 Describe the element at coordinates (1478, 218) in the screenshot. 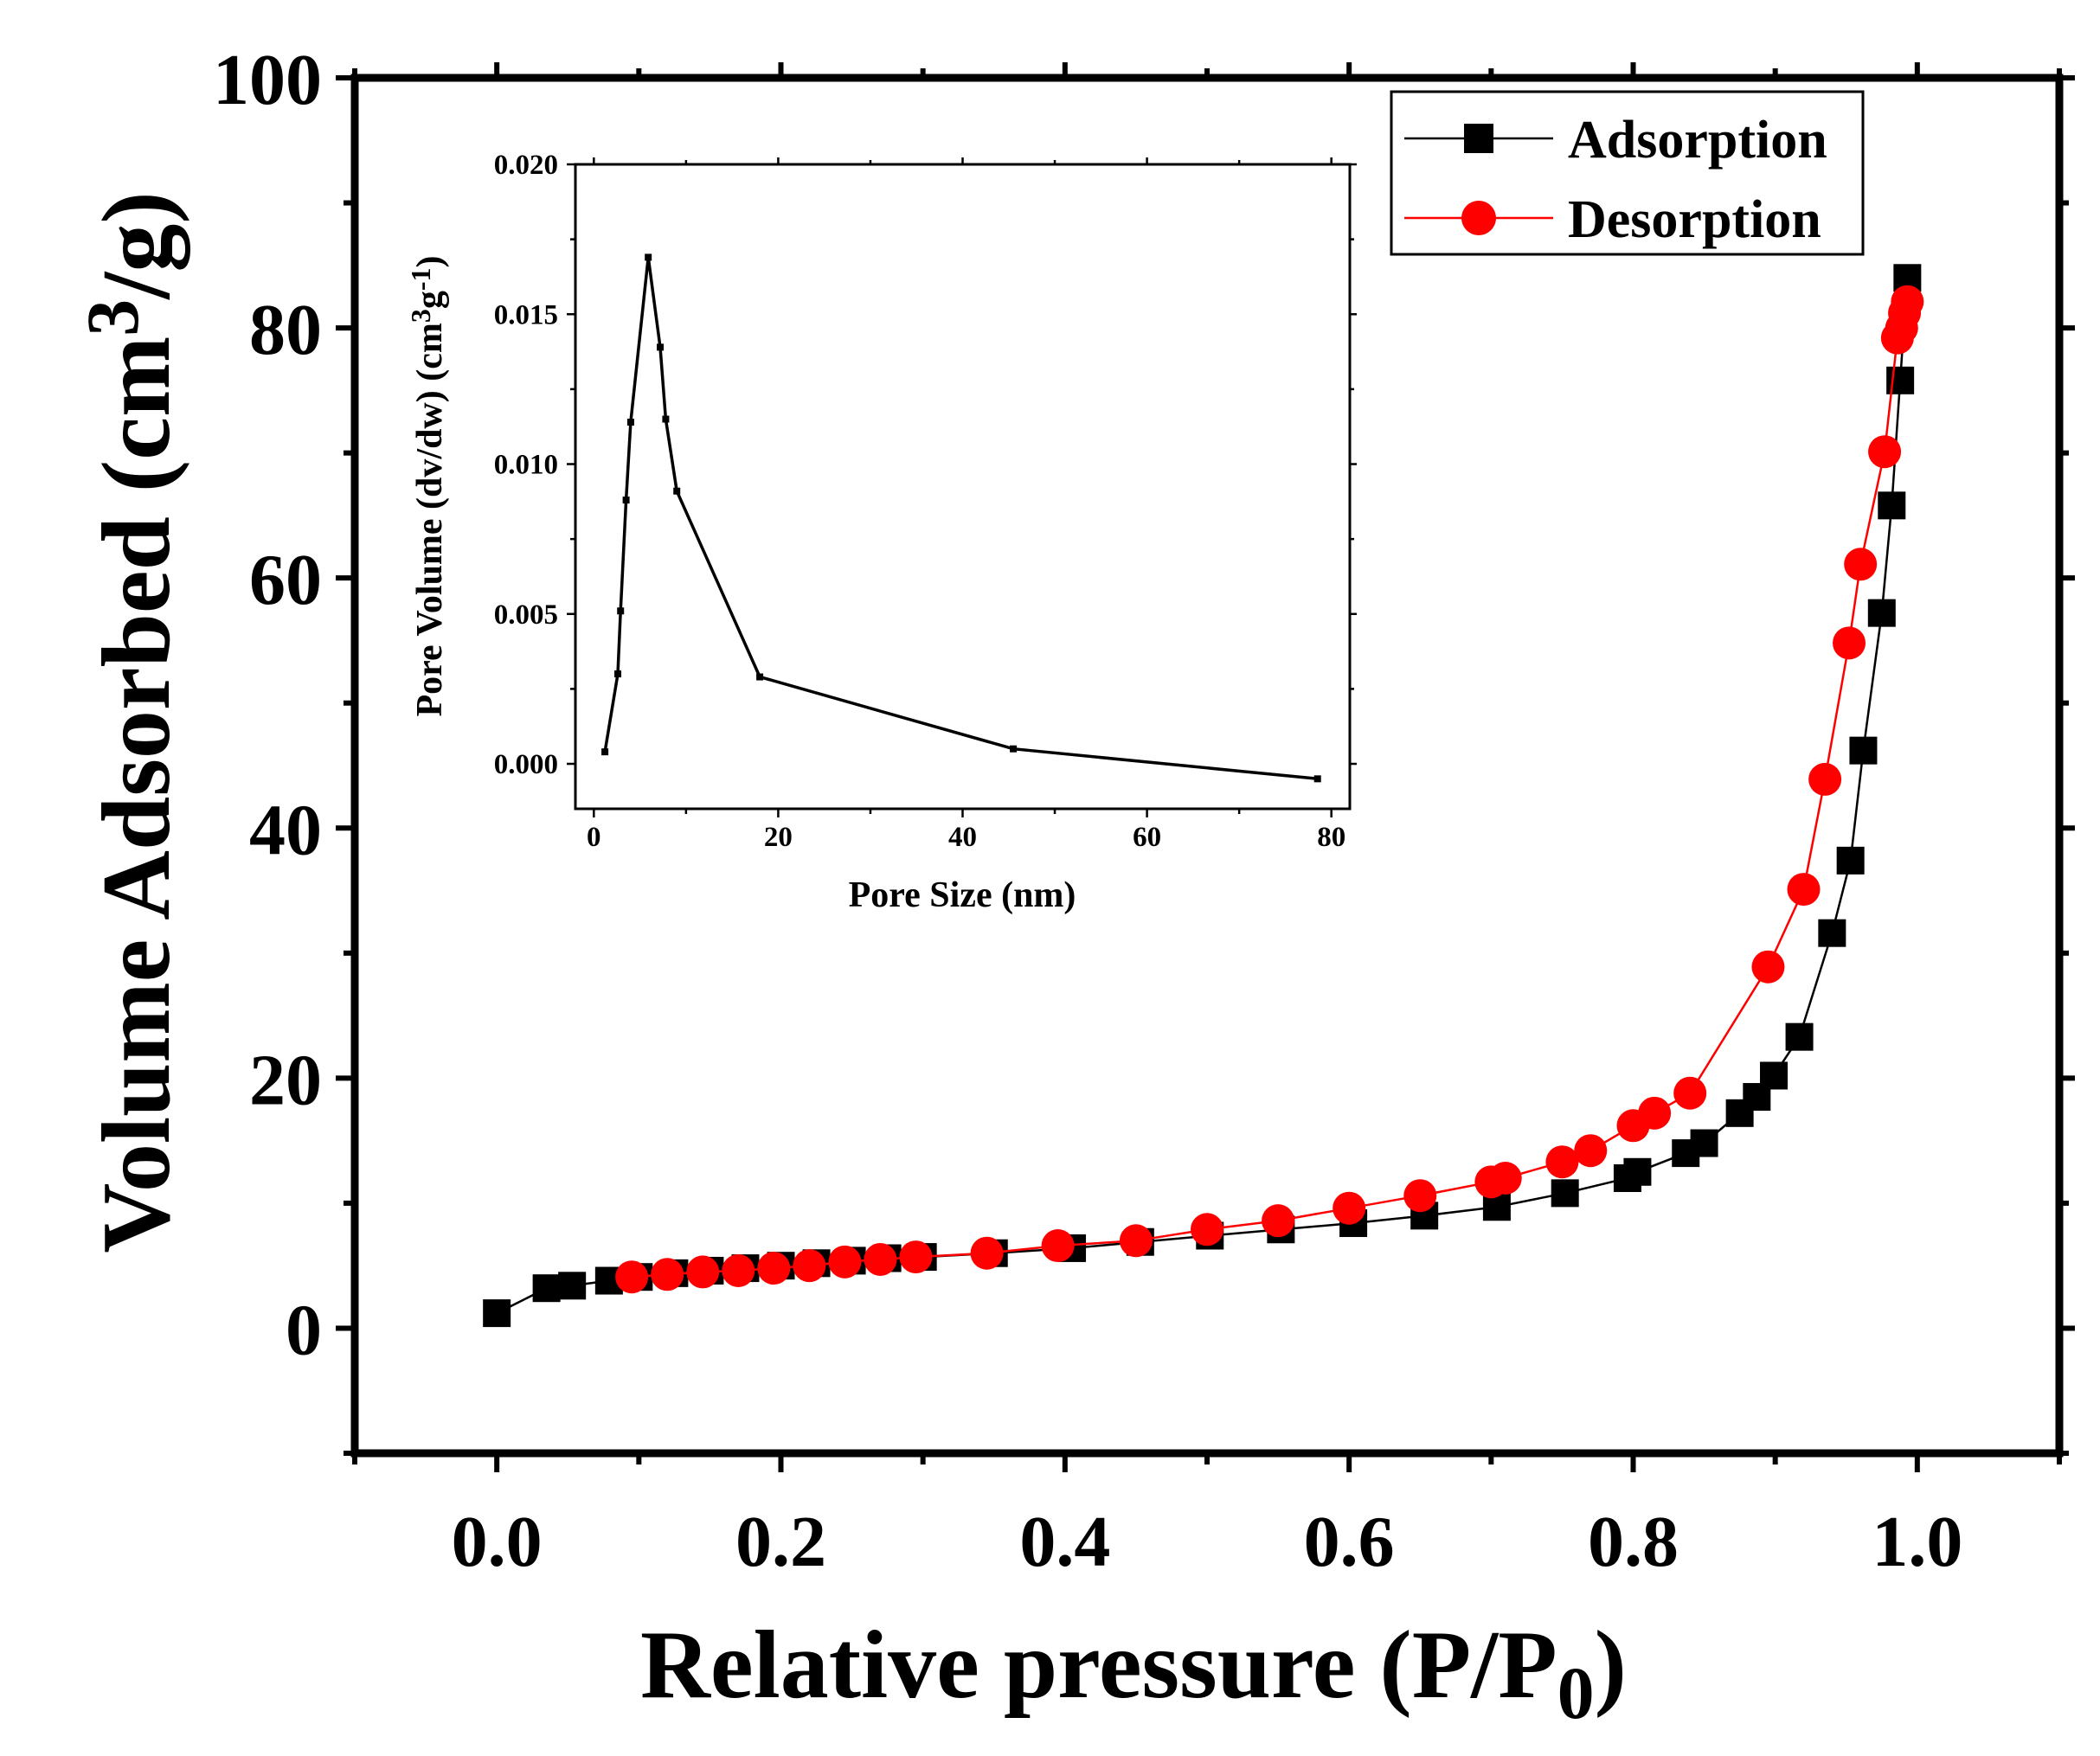

I see `legend-desorption-marker` at that location.